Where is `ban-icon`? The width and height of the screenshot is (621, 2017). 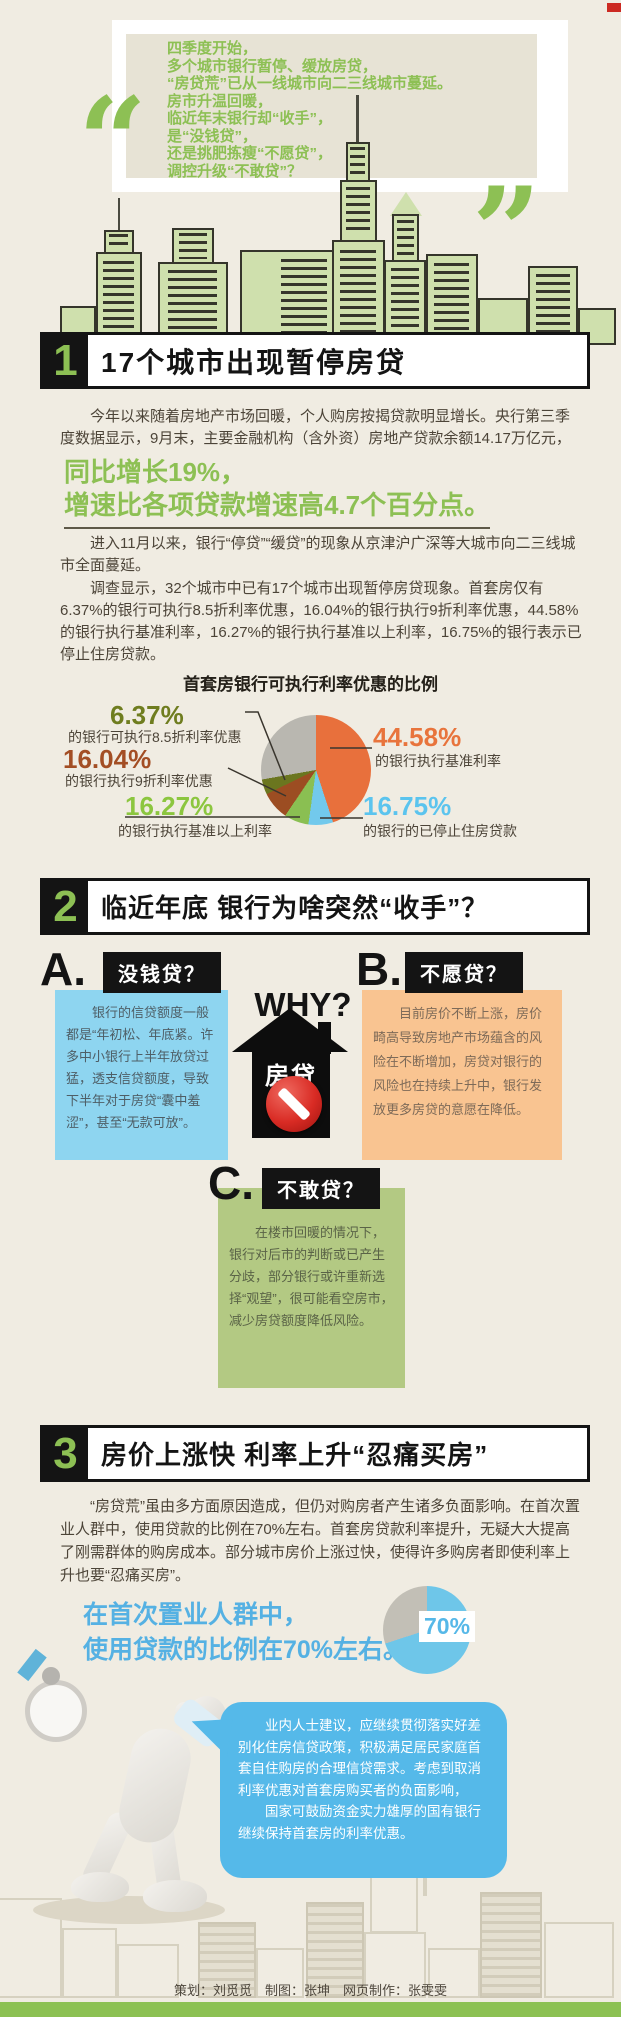 ban-icon is located at coordinates (294, 1104).